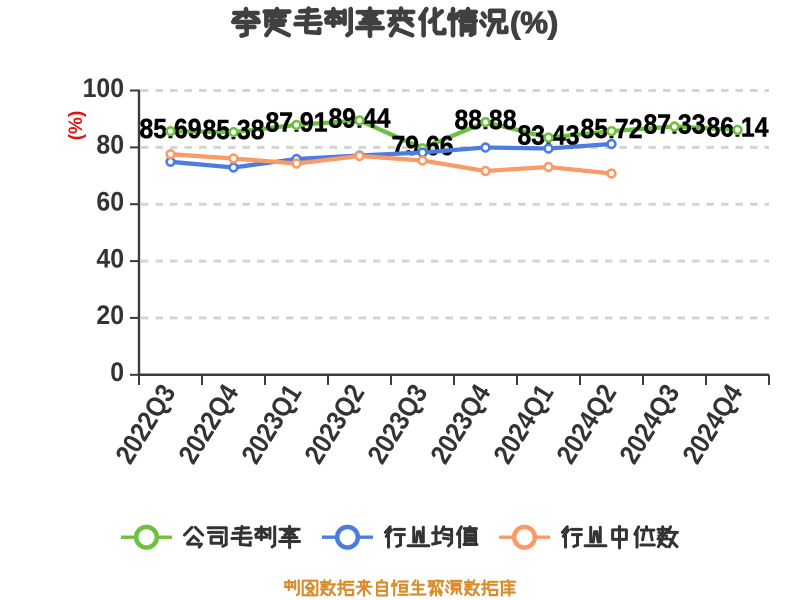 This screenshot has height=600, width=800. I want to click on svg-text: 2022Q4, so click(208, 423).